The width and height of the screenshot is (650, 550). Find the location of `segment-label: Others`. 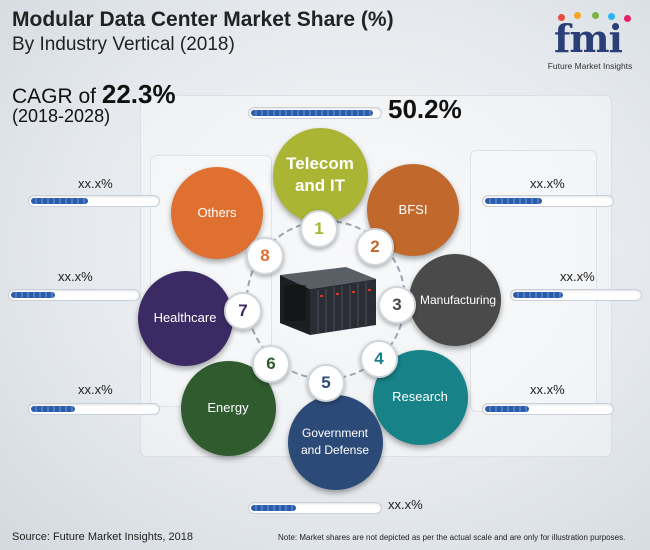

segment-label: Others is located at coordinates (217, 212).